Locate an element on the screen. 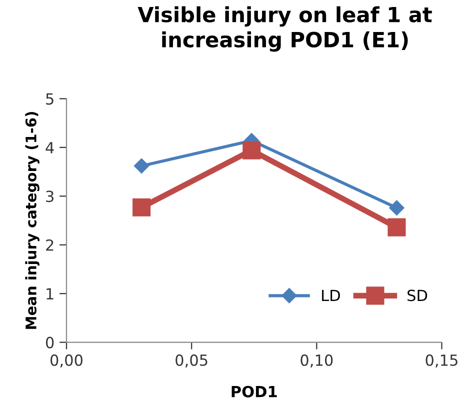 The height and width of the screenshot is (420, 475). x-tick-label: 0,00 is located at coordinates (66, 361).